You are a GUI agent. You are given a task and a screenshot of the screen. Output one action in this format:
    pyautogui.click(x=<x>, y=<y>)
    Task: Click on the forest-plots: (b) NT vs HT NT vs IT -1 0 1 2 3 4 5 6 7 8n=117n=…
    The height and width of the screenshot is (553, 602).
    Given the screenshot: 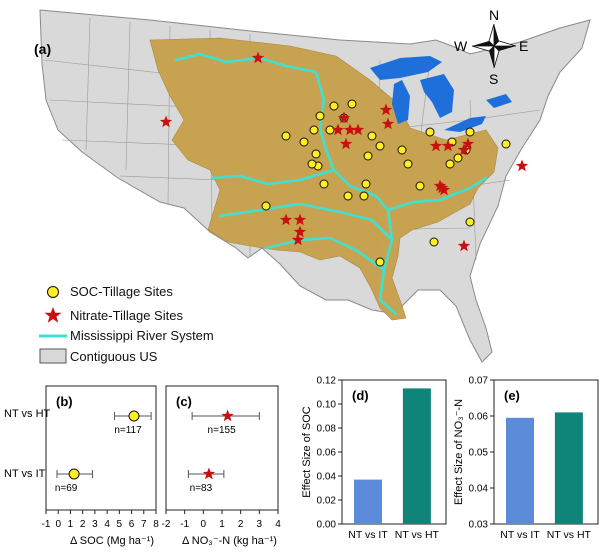 What is the action you would take?
    pyautogui.click(x=142, y=466)
    